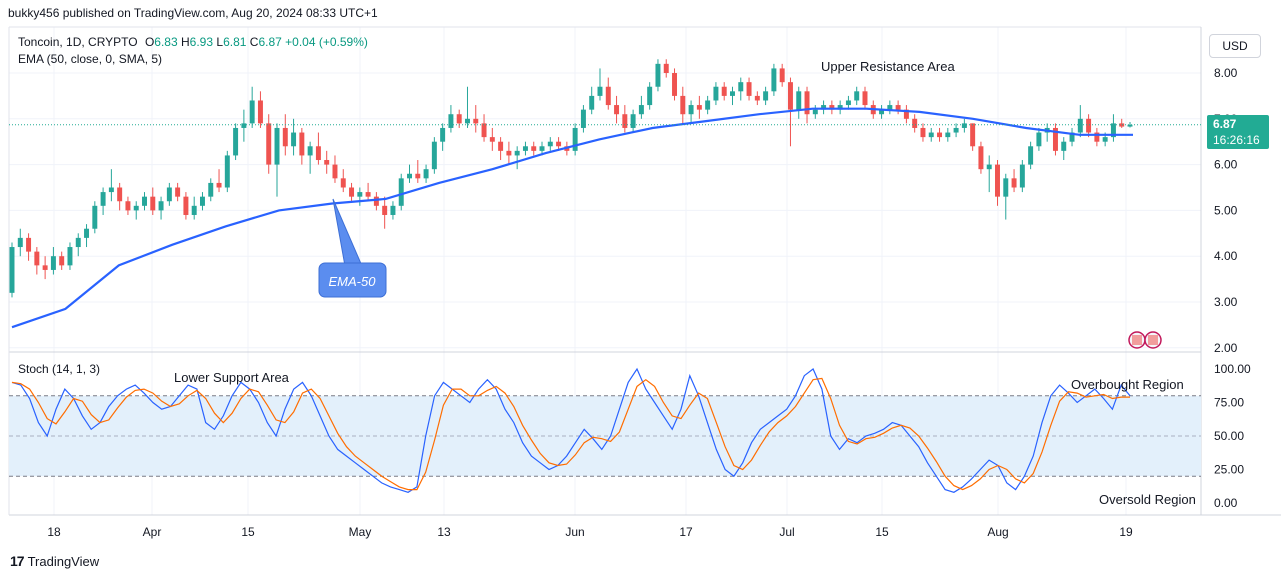  I want to click on last-price-countdown: 16:26:16, so click(1236, 140).